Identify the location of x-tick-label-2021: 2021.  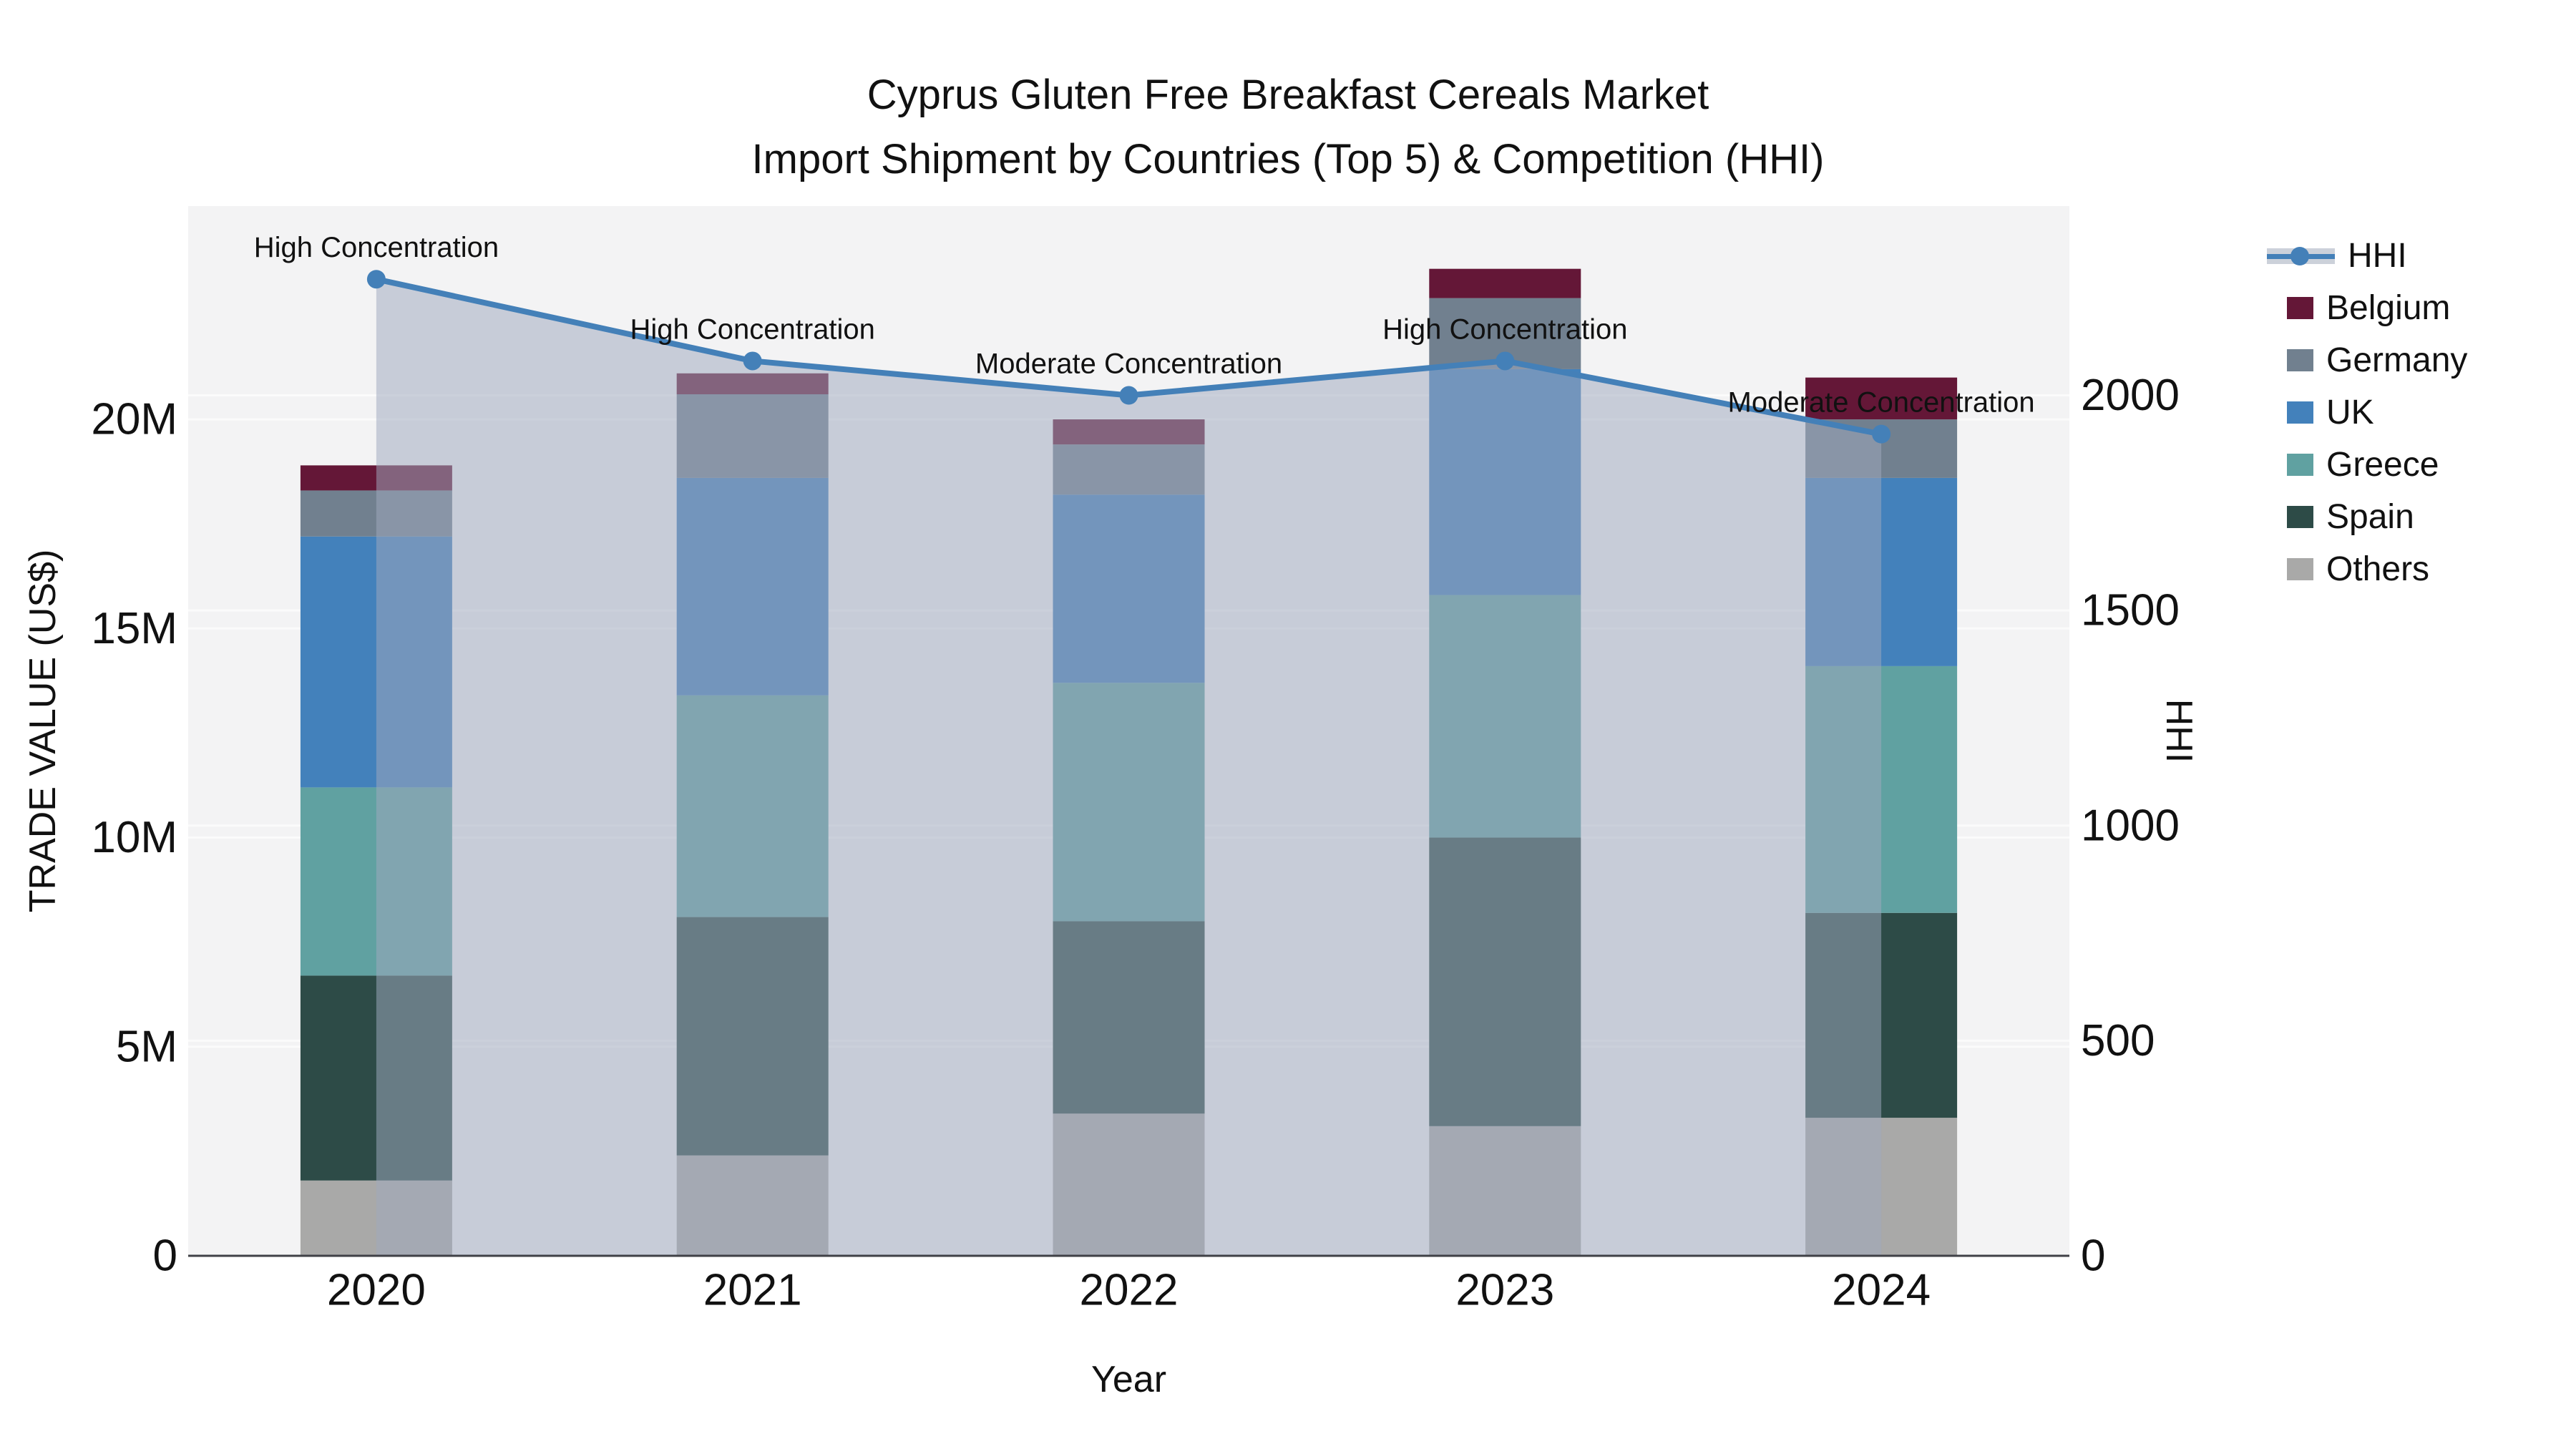
(752, 1290).